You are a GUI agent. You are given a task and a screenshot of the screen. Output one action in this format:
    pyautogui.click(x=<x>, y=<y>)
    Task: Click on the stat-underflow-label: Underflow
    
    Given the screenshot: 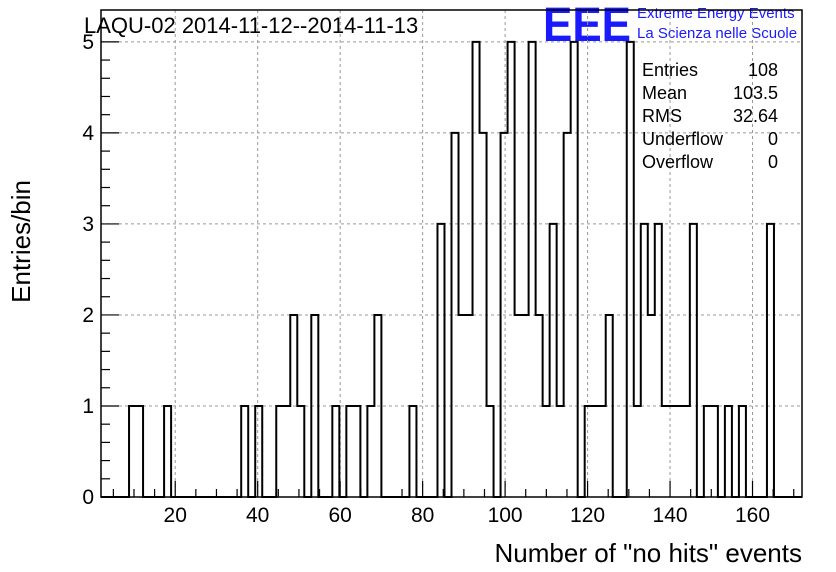 What is the action you would take?
    pyautogui.click(x=683, y=139)
    